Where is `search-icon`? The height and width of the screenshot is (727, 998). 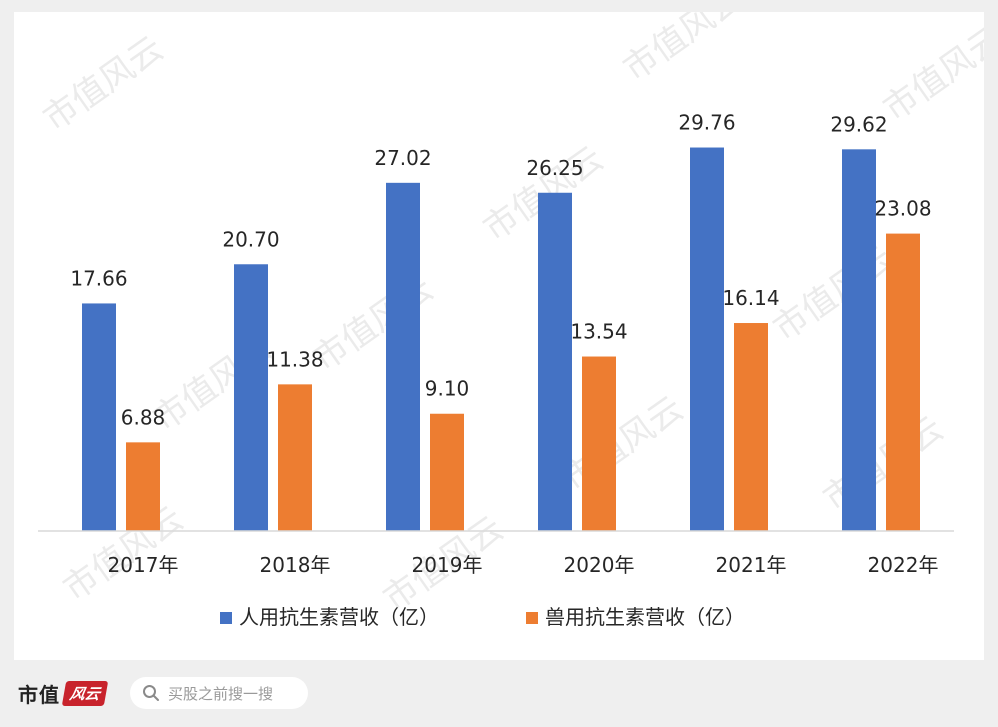 search-icon is located at coordinates (151, 693).